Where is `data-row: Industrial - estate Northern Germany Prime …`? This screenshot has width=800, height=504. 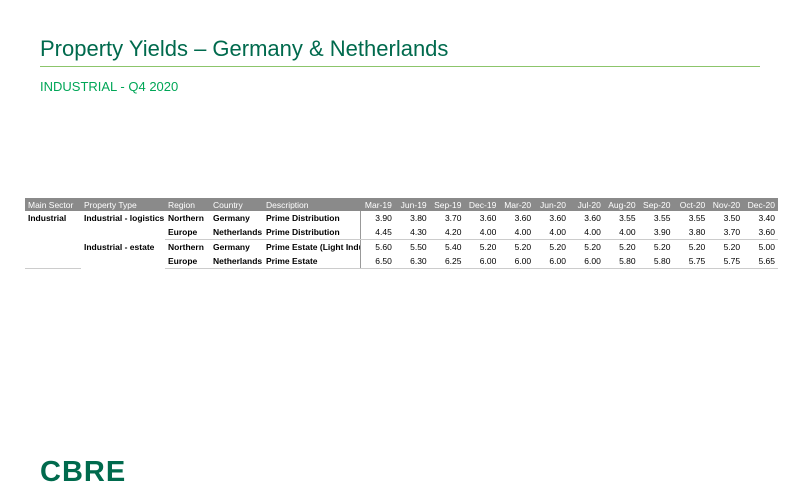 data-row: Industrial - estate Northern Germany Prime … is located at coordinates (401, 246).